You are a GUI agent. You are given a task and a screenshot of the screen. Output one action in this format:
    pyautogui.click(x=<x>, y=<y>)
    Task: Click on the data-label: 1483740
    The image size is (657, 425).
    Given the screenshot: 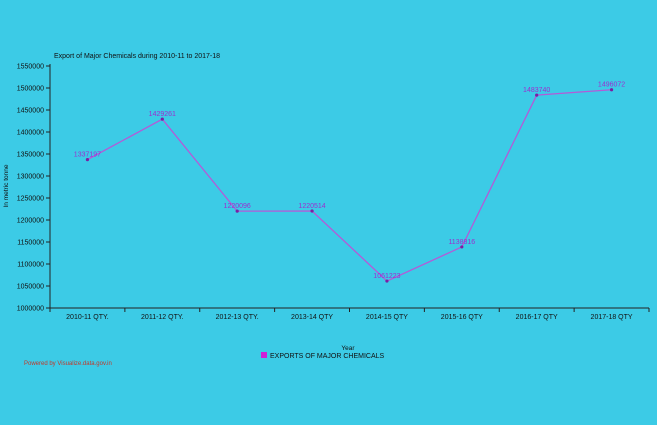 What is the action you would take?
    pyautogui.click(x=536, y=90)
    